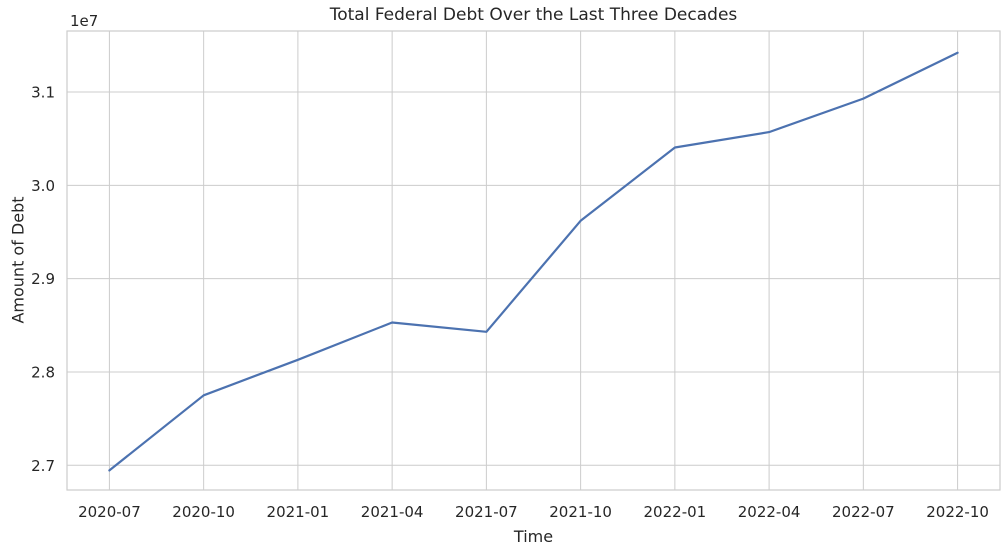 The image size is (1008, 551). I want to click on x-tick-label: 2021-04, so click(392, 512).